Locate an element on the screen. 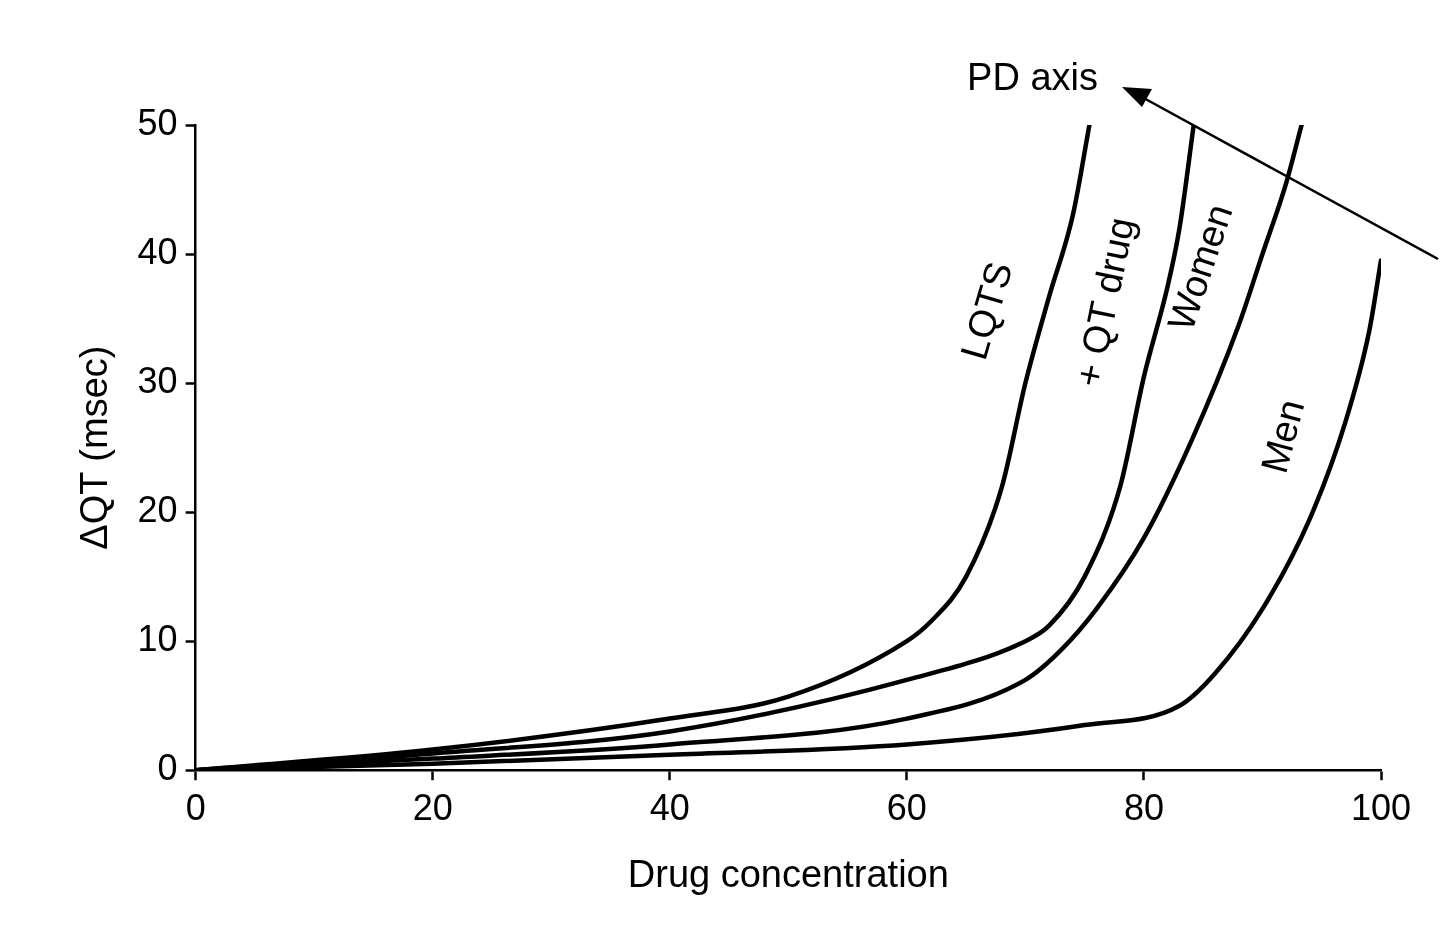  y-axis-title: ΔQT (msec) is located at coordinates (94, 447).